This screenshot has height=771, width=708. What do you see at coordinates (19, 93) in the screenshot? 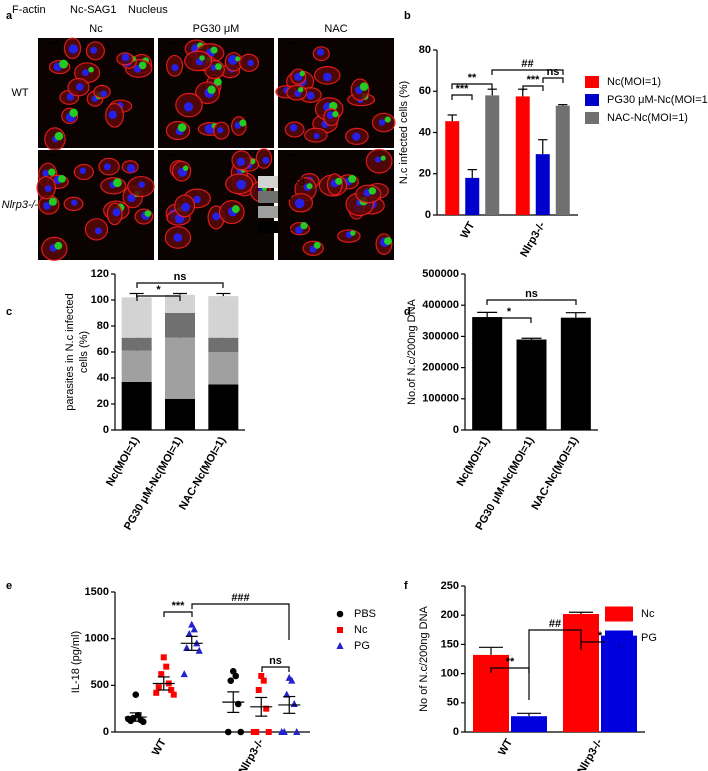
I see `row-label: WT` at bounding box center [19, 93].